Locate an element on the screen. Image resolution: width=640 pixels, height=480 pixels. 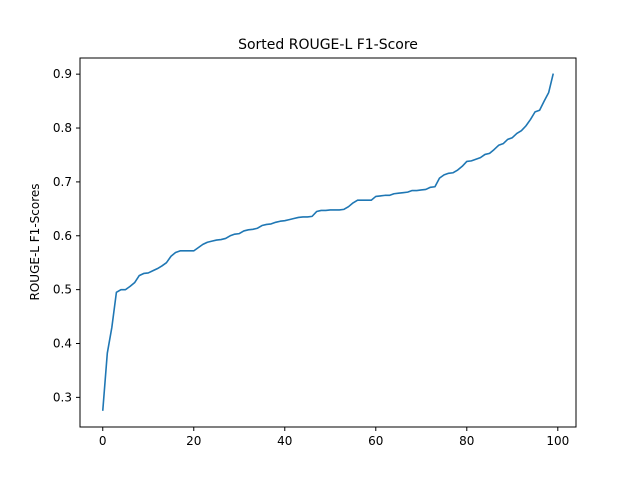
chart-title: Sorted ROUGE-L F1-Score is located at coordinates (328, 45).